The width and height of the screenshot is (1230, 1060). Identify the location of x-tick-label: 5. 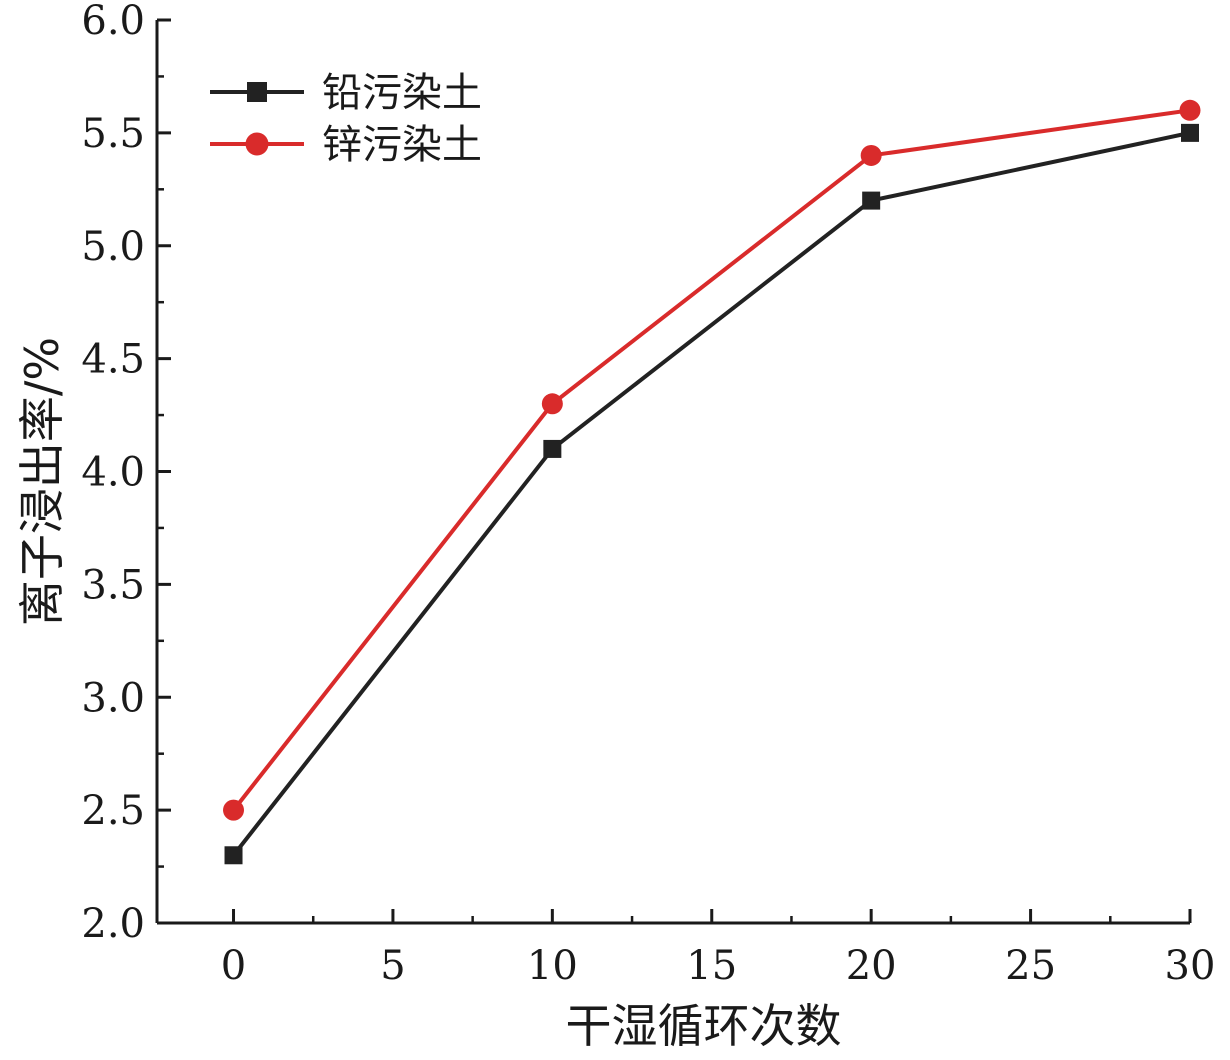
(392, 966).